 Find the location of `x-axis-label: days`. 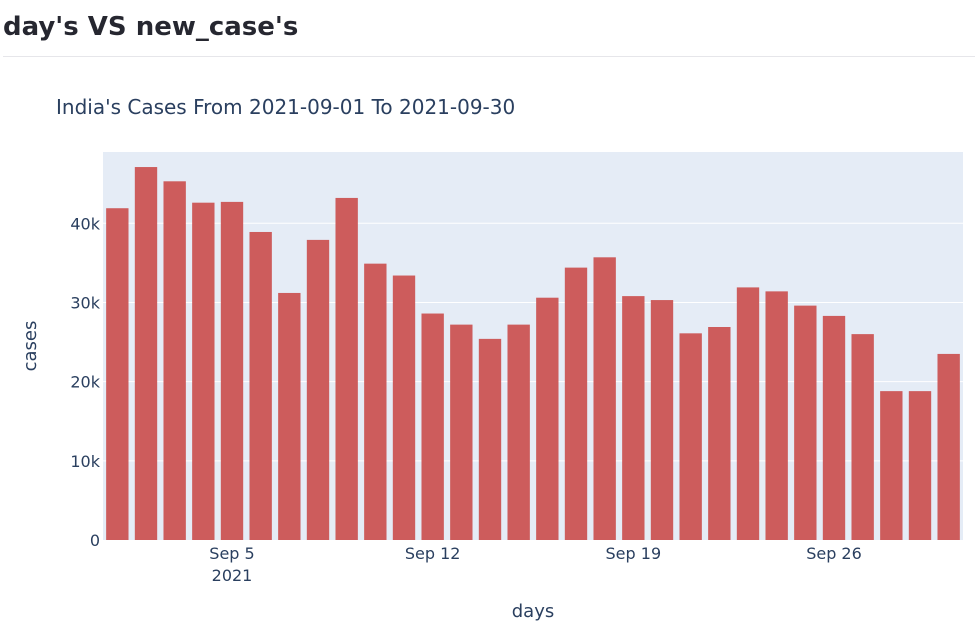

x-axis-label: days is located at coordinates (533, 611).